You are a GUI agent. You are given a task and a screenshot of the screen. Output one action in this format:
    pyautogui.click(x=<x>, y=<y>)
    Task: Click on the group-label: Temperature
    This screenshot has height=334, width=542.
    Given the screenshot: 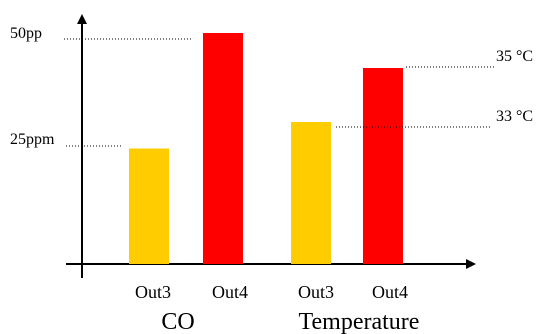 What is the action you would take?
    pyautogui.click(x=359, y=321)
    